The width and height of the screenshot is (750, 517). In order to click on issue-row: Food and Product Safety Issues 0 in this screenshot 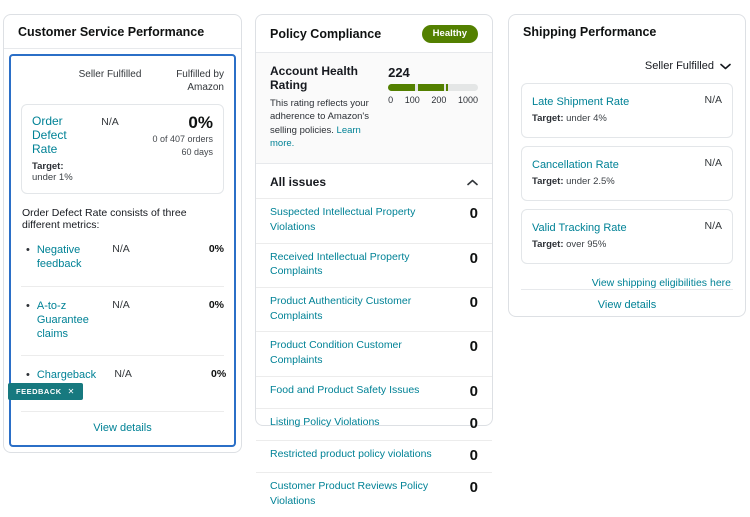, I will do `click(374, 391)`.